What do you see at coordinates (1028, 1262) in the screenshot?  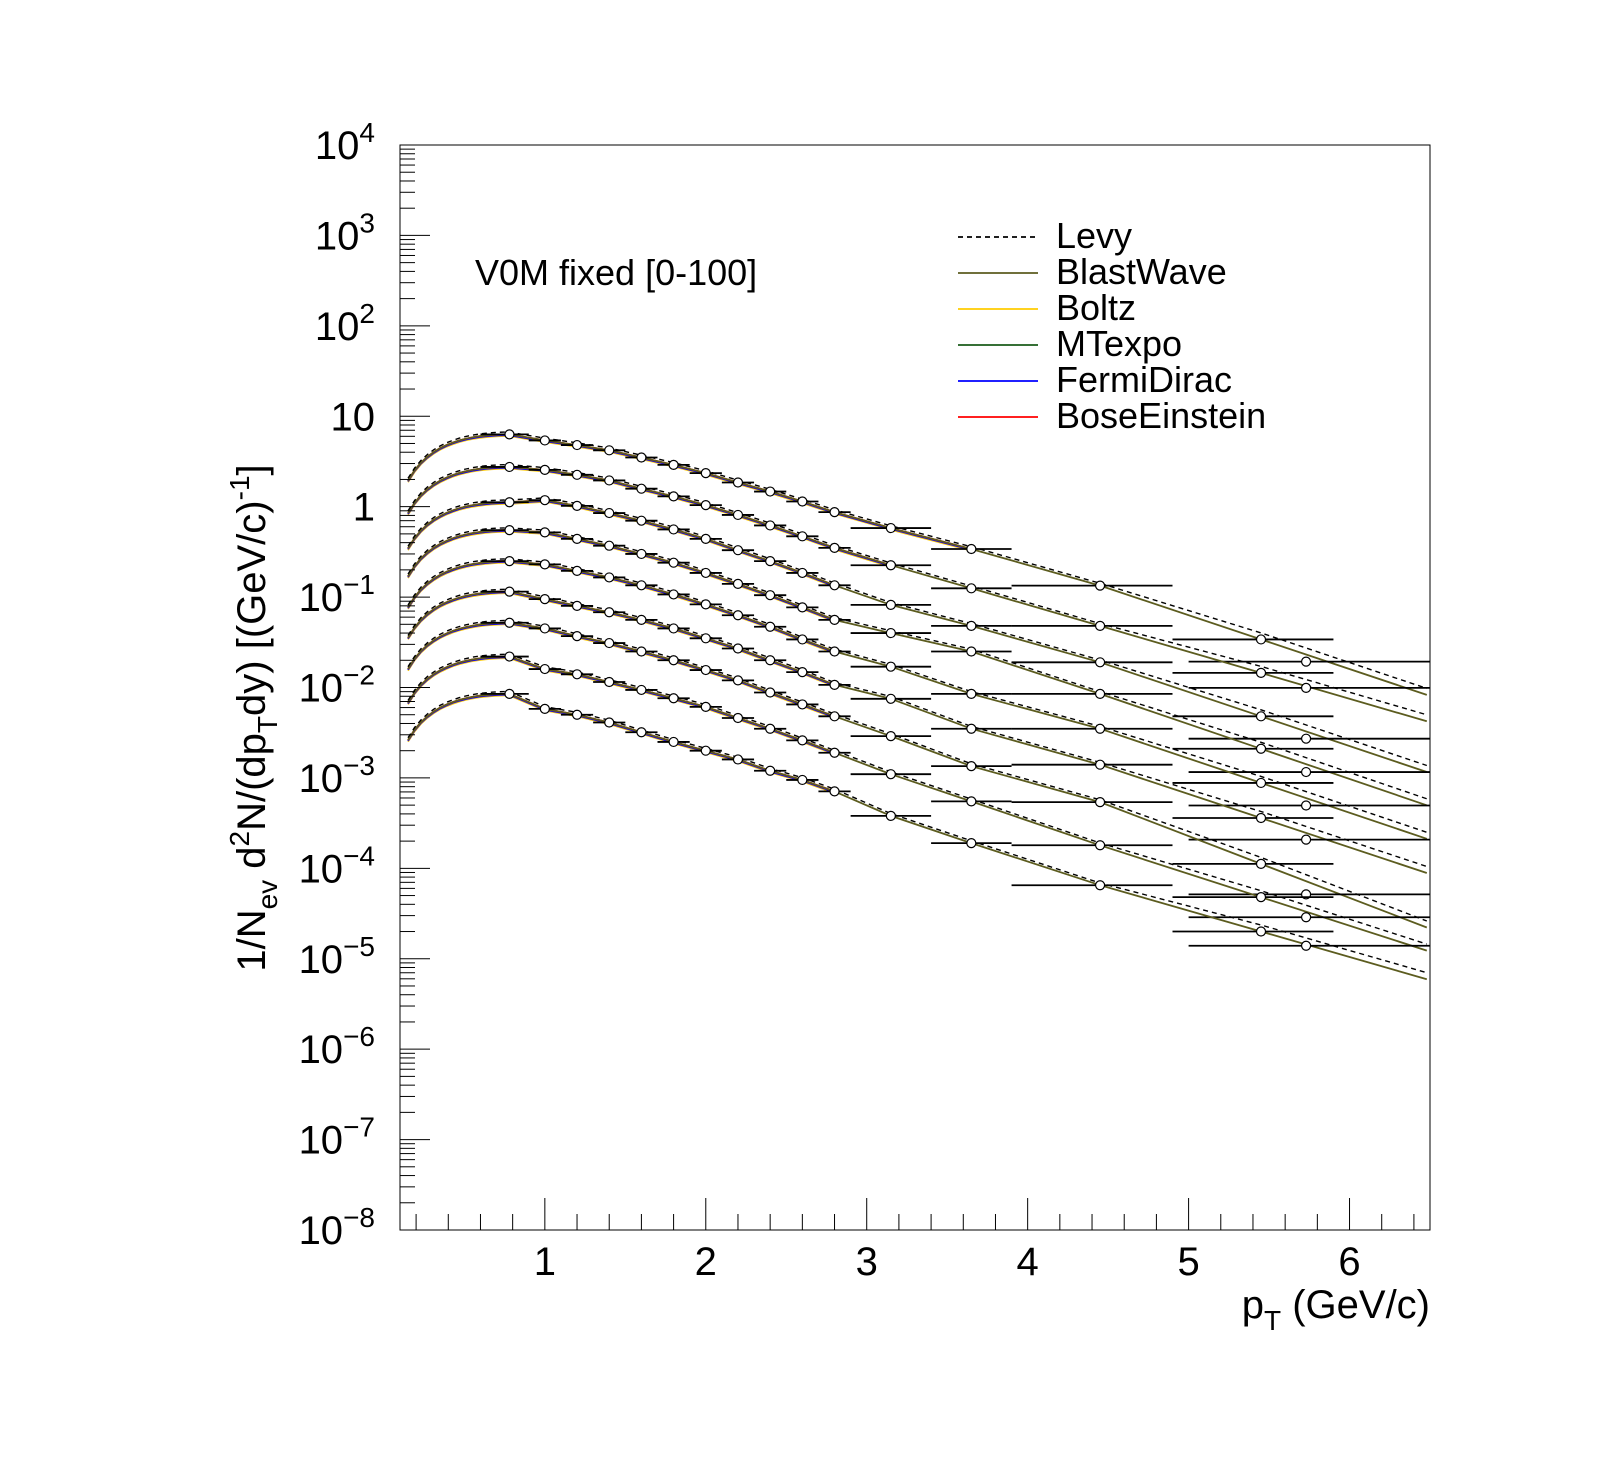 I see `x-tick-label: 4` at bounding box center [1028, 1262].